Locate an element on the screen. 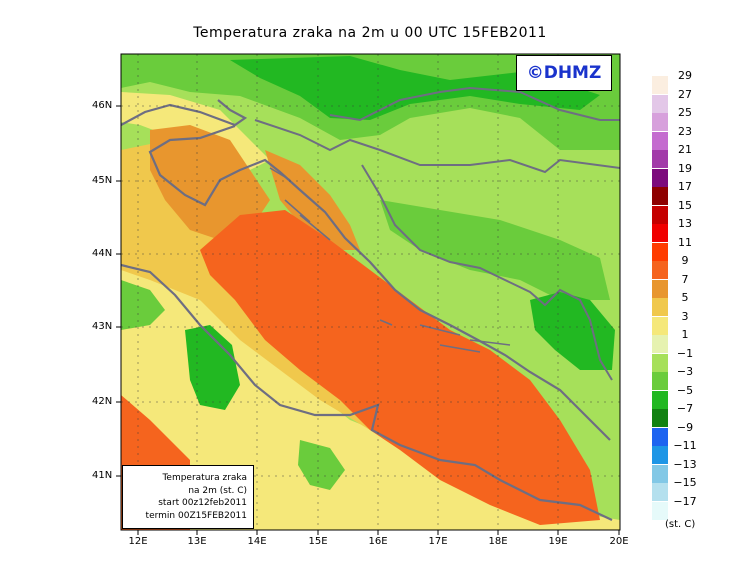  legend-unit: (st. C) is located at coordinates (680, 524).